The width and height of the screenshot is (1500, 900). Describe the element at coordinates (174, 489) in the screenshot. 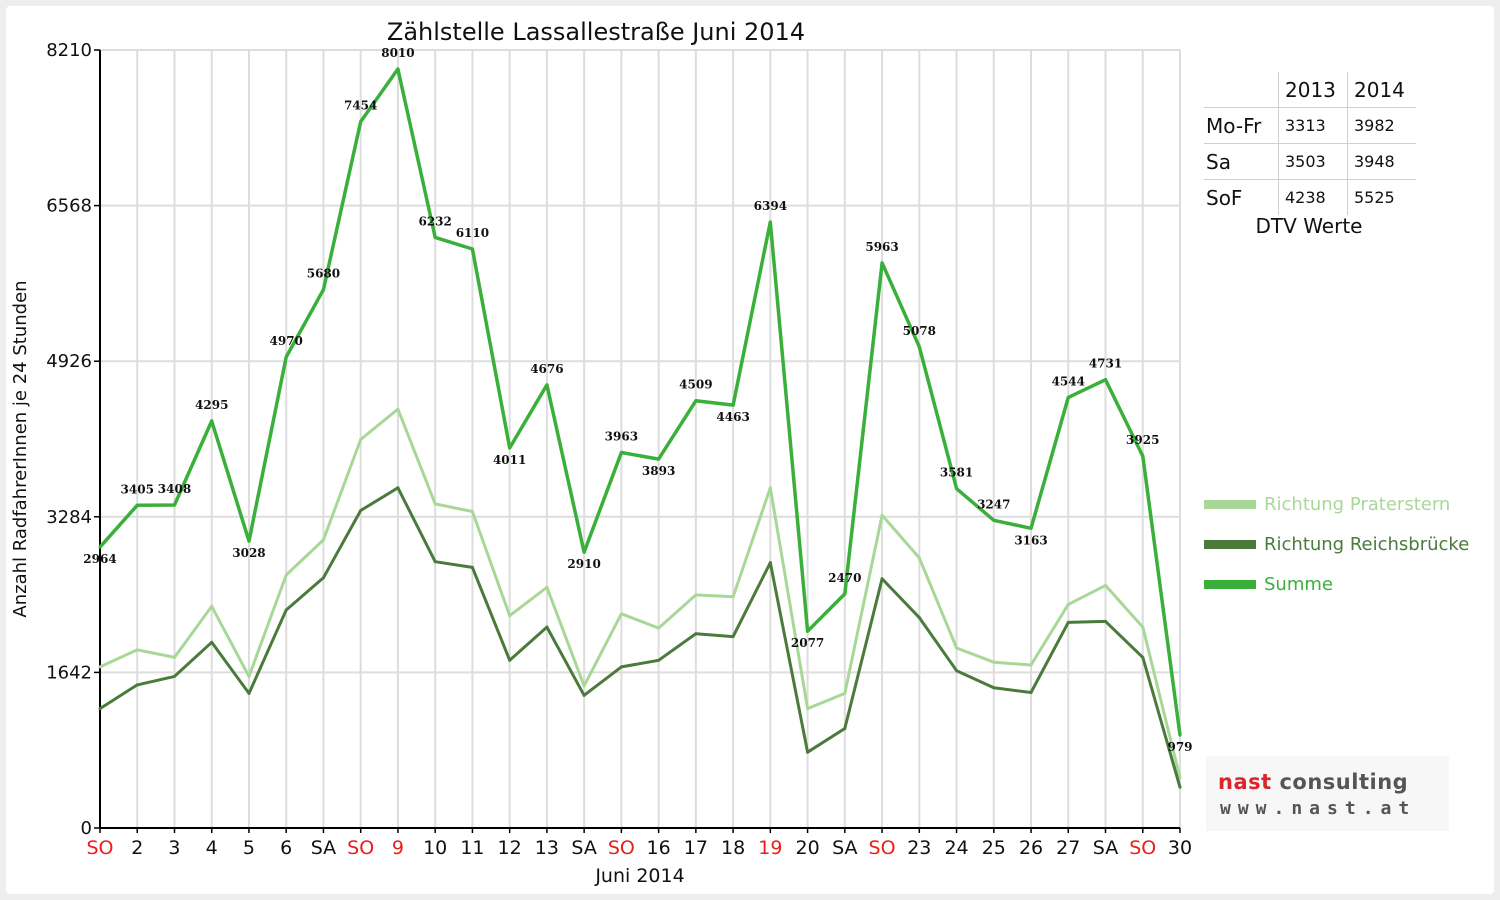

I see `data-label: 3408` at that location.